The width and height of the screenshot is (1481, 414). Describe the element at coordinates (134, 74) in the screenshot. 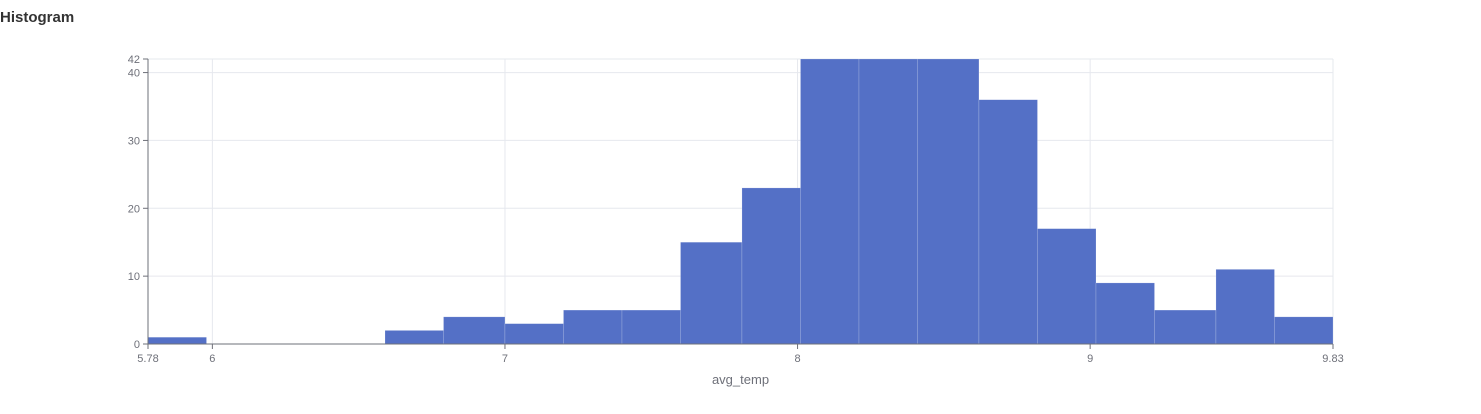

I see `y-tick-label: 40` at that location.